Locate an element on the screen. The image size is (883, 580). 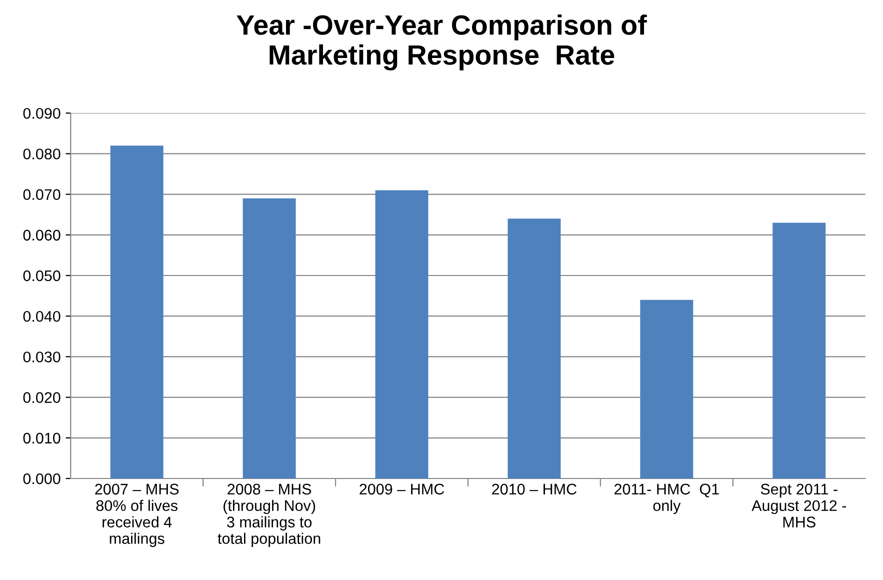
x-tick-label: 2007 – MHS 80% of lives received 4 mailings is located at coordinates (137, 515).